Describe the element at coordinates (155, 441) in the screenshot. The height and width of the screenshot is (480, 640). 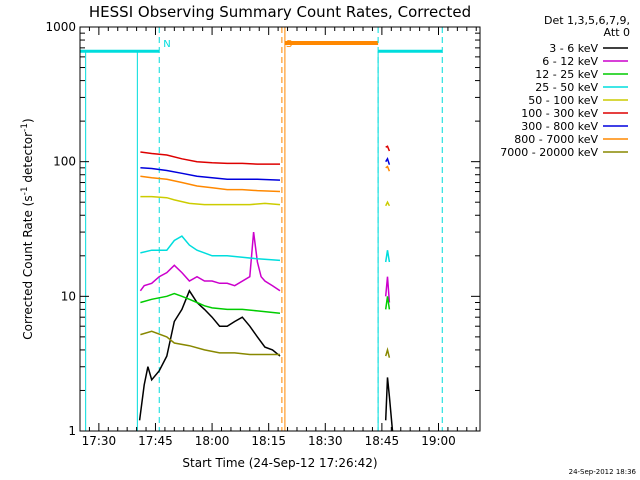
I see `x-tick-label: 17:45` at that location.